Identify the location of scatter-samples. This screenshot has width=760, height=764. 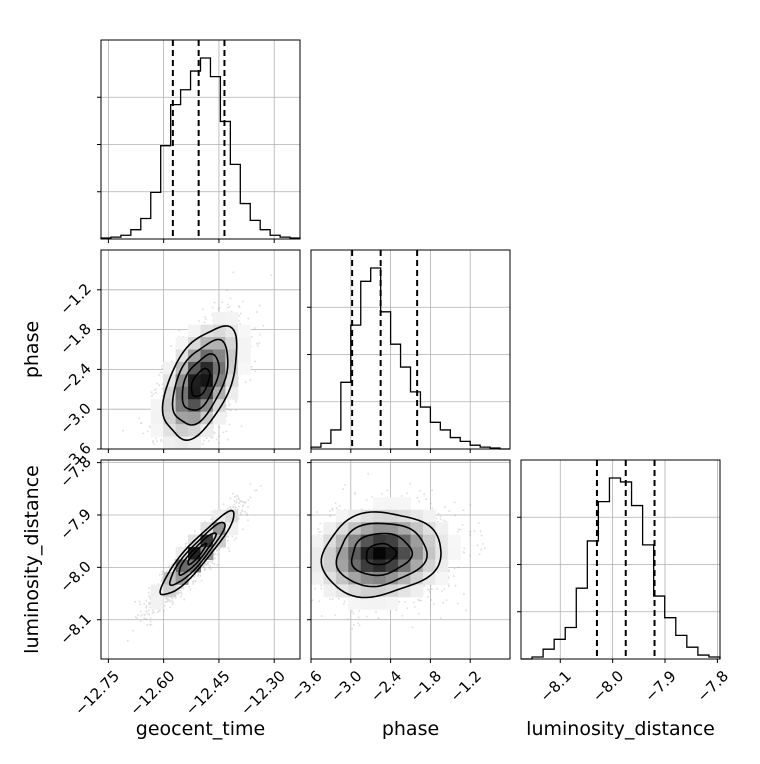
(398, 551).